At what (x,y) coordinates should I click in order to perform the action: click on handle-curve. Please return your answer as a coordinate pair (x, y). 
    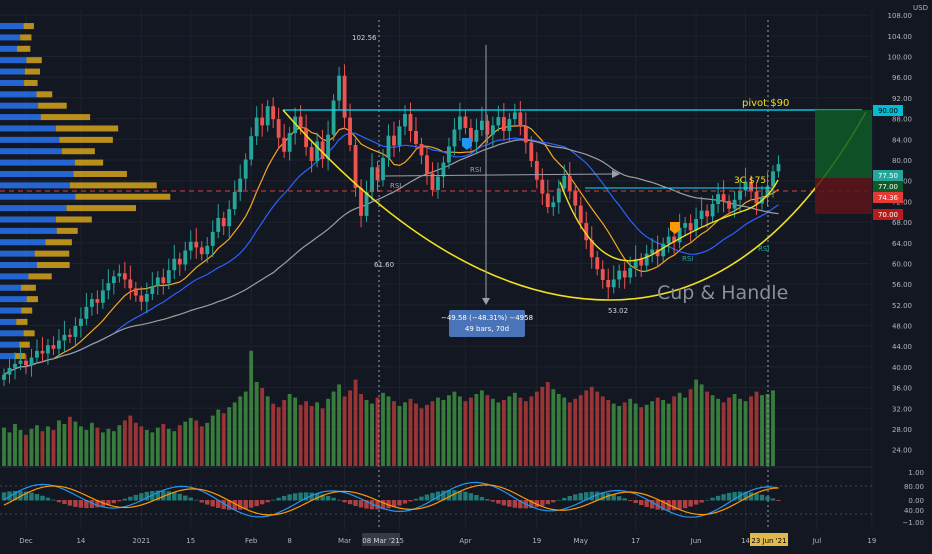
    Looking at the image, I should click on (669, 220).